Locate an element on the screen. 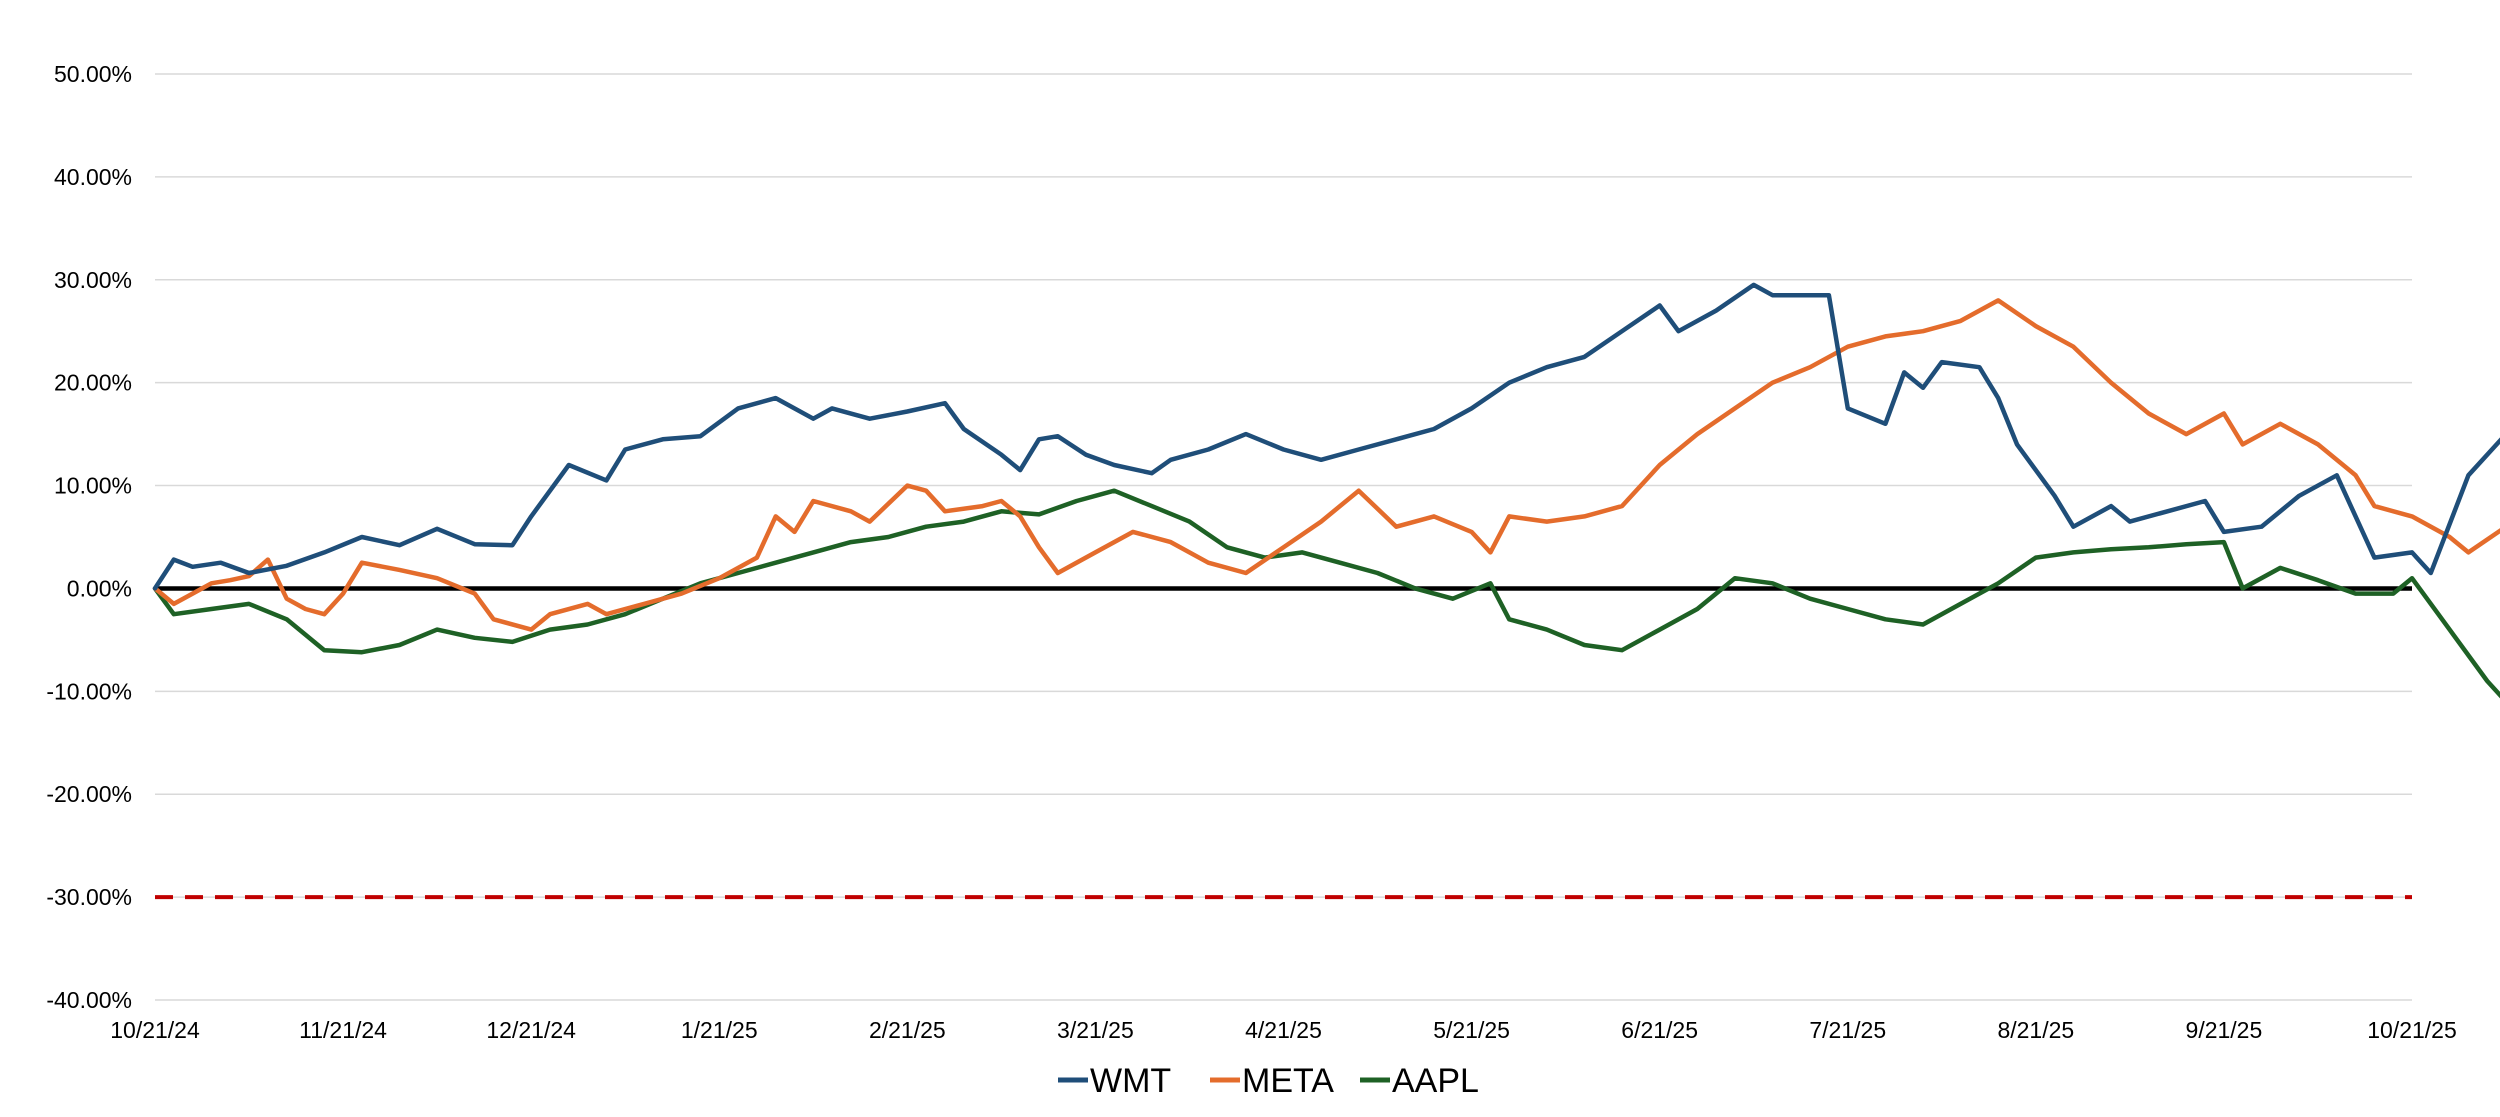 The height and width of the screenshot is (1117, 2500). legend-item-aapl: AAPL is located at coordinates (1419, 1081).